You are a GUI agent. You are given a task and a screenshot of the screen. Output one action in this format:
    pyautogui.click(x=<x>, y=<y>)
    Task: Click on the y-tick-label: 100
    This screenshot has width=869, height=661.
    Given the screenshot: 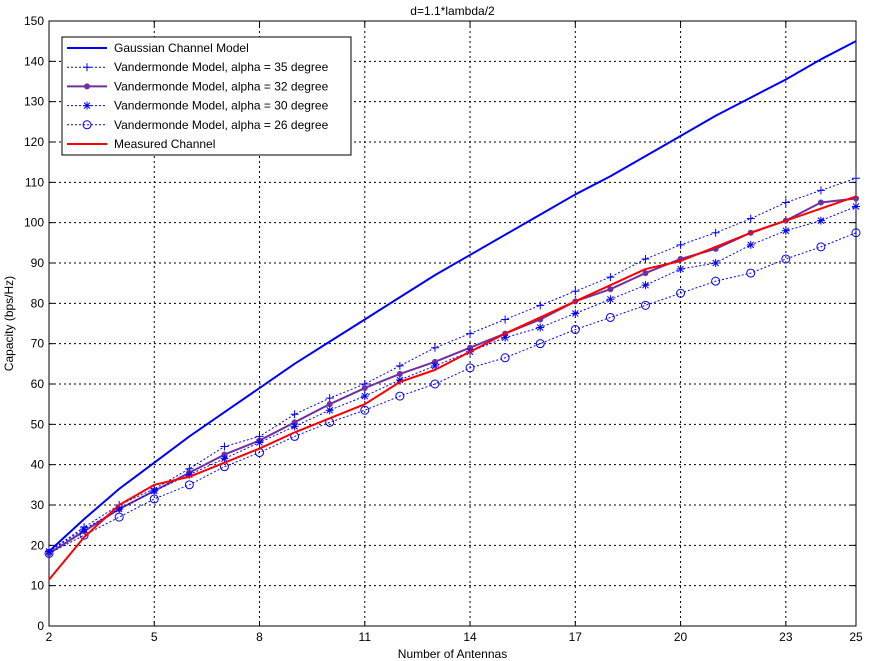 What is the action you would take?
    pyautogui.click(x=34, y=223)
    